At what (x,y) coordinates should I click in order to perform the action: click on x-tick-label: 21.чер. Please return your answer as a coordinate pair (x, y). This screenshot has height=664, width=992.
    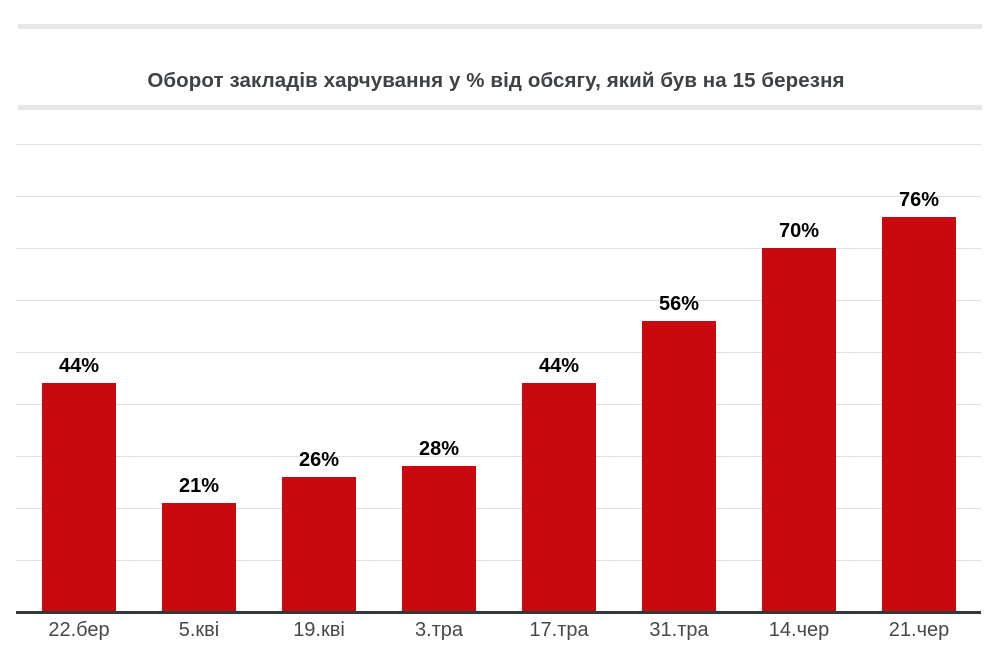
    Looking at the image, I should click on (919, 630).